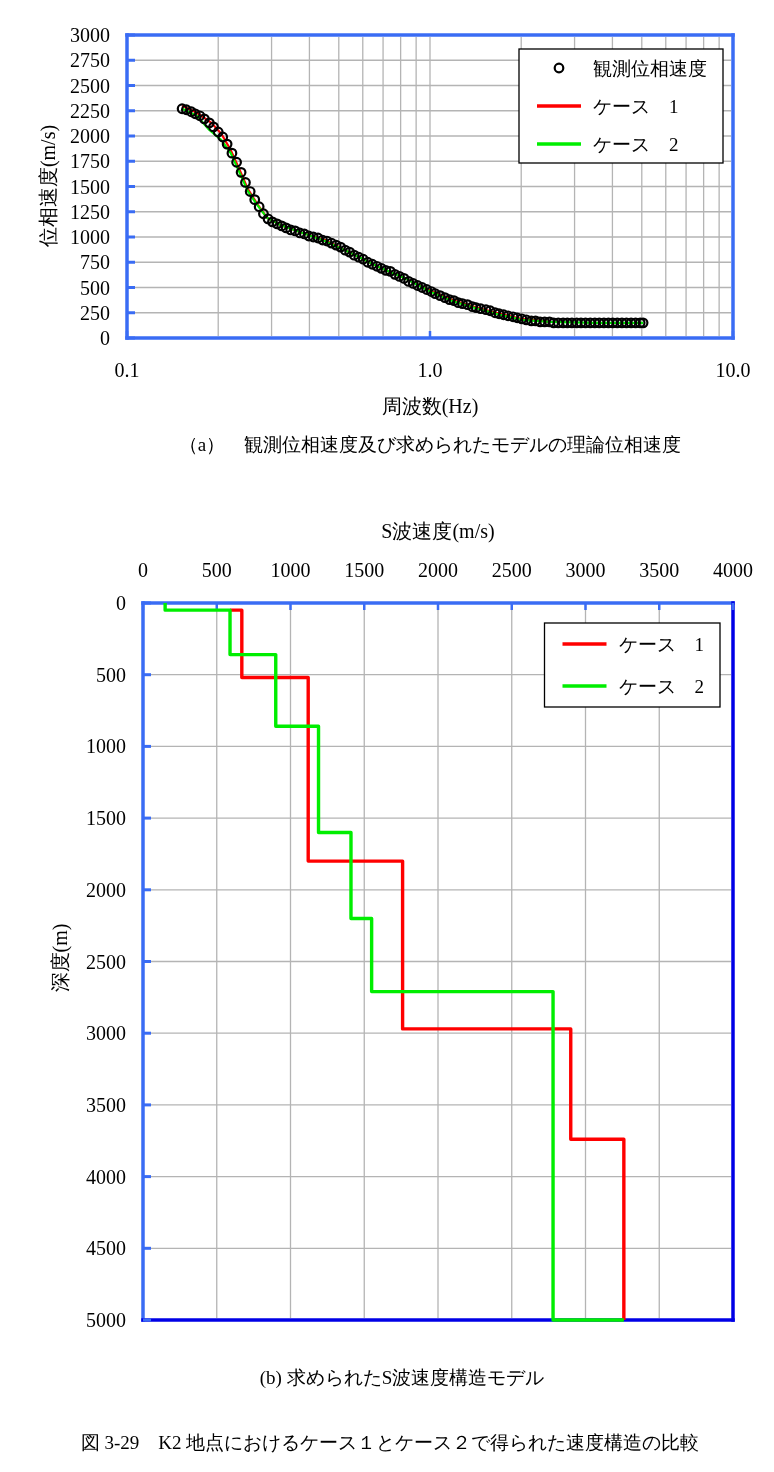 This screenshot has height=1472, width=774. Describe the element at coordinates (650, 68) in the screenshot. I see `legend-label: 観測位相速度` at that location.